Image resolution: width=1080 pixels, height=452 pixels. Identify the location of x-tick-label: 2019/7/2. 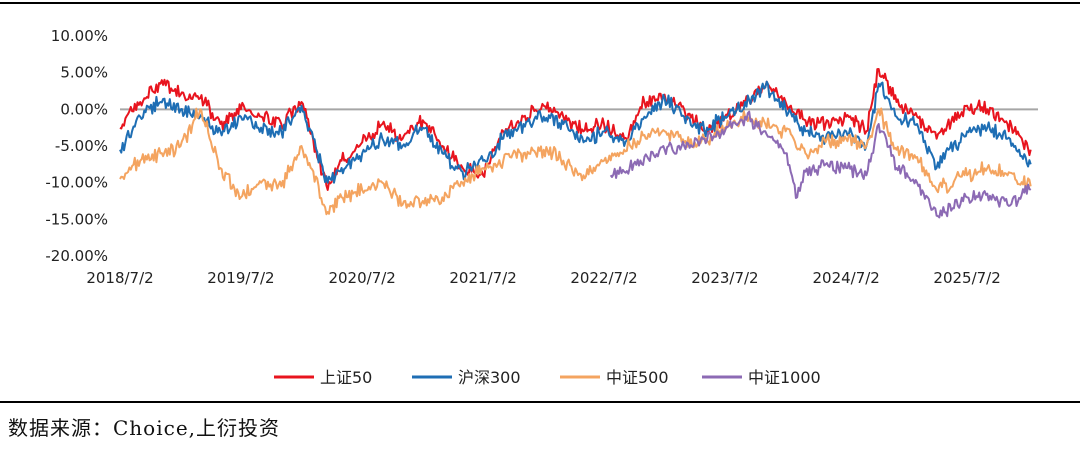
(240, 278).